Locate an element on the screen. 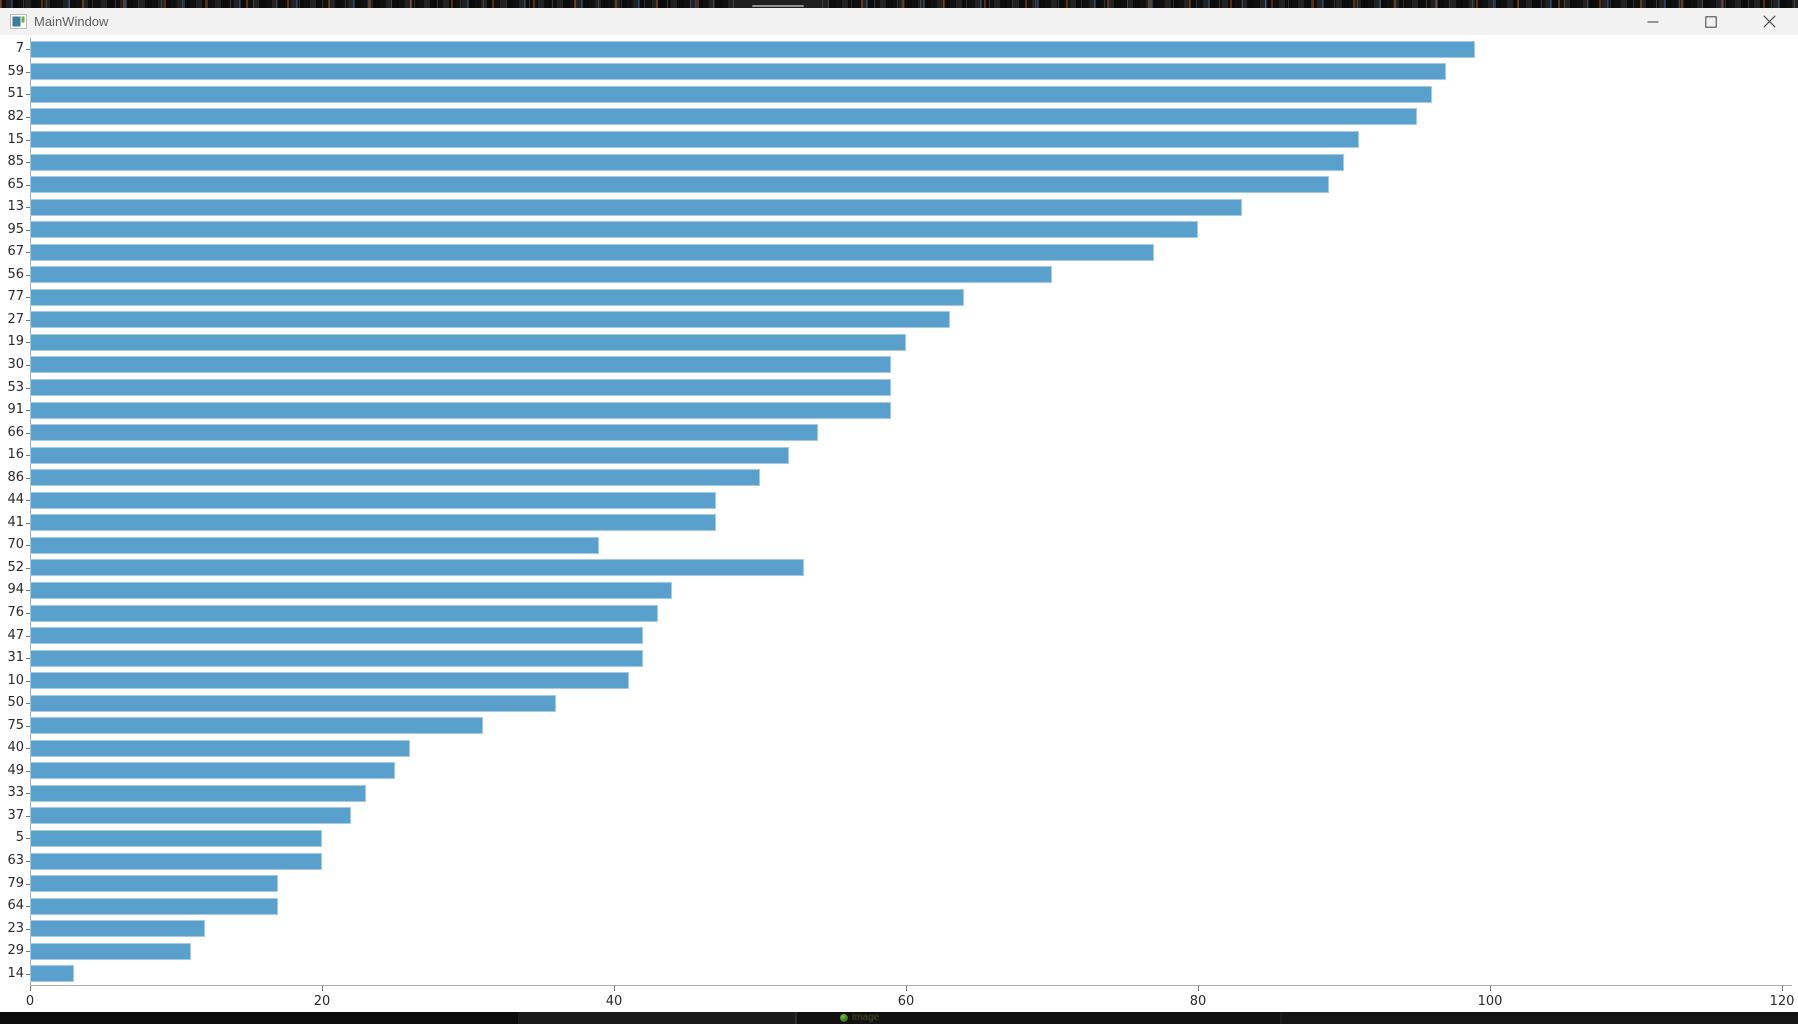  y-tick-label: 19 is located at coordinates (15, 342).